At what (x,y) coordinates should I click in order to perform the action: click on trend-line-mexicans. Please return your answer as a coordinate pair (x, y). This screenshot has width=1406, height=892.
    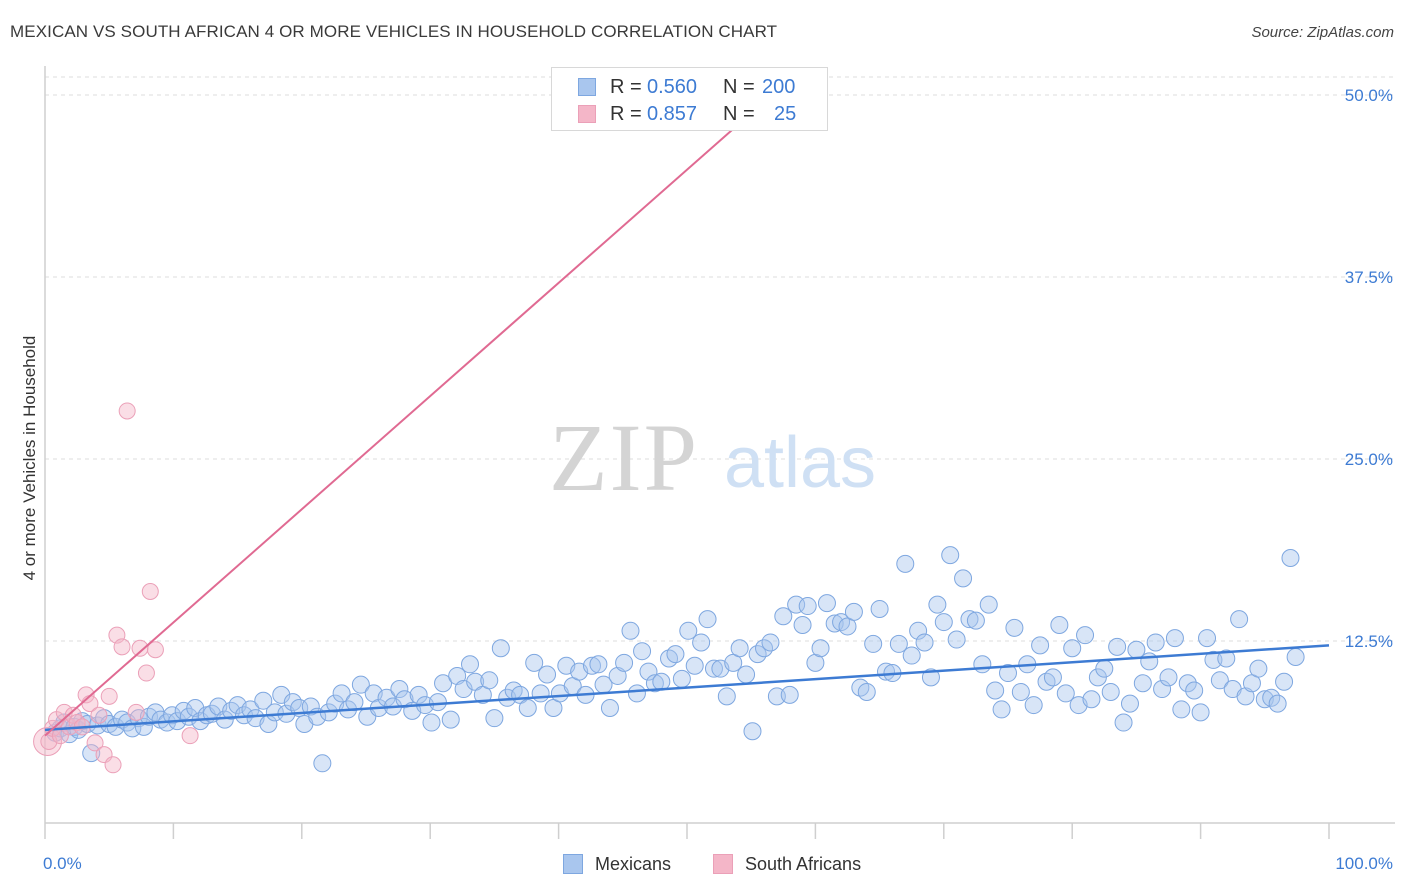
    Looking at the image, I should click on (687, 688).